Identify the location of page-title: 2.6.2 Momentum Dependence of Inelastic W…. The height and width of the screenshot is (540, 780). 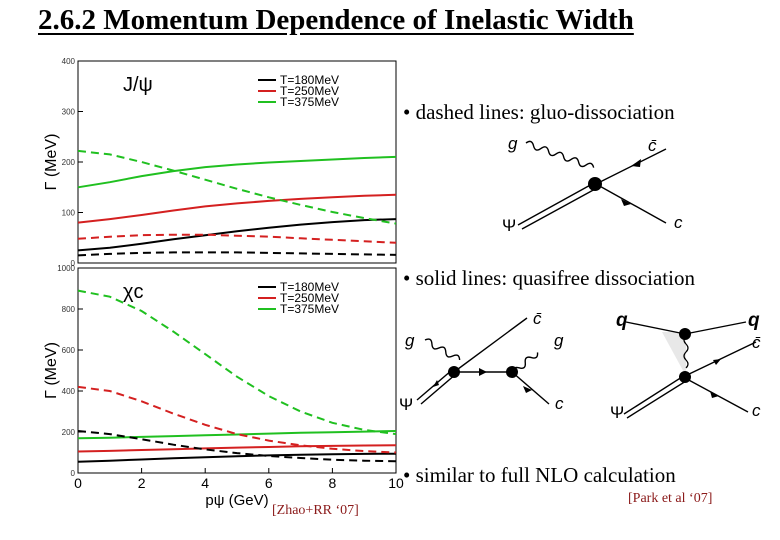
(336, 20).